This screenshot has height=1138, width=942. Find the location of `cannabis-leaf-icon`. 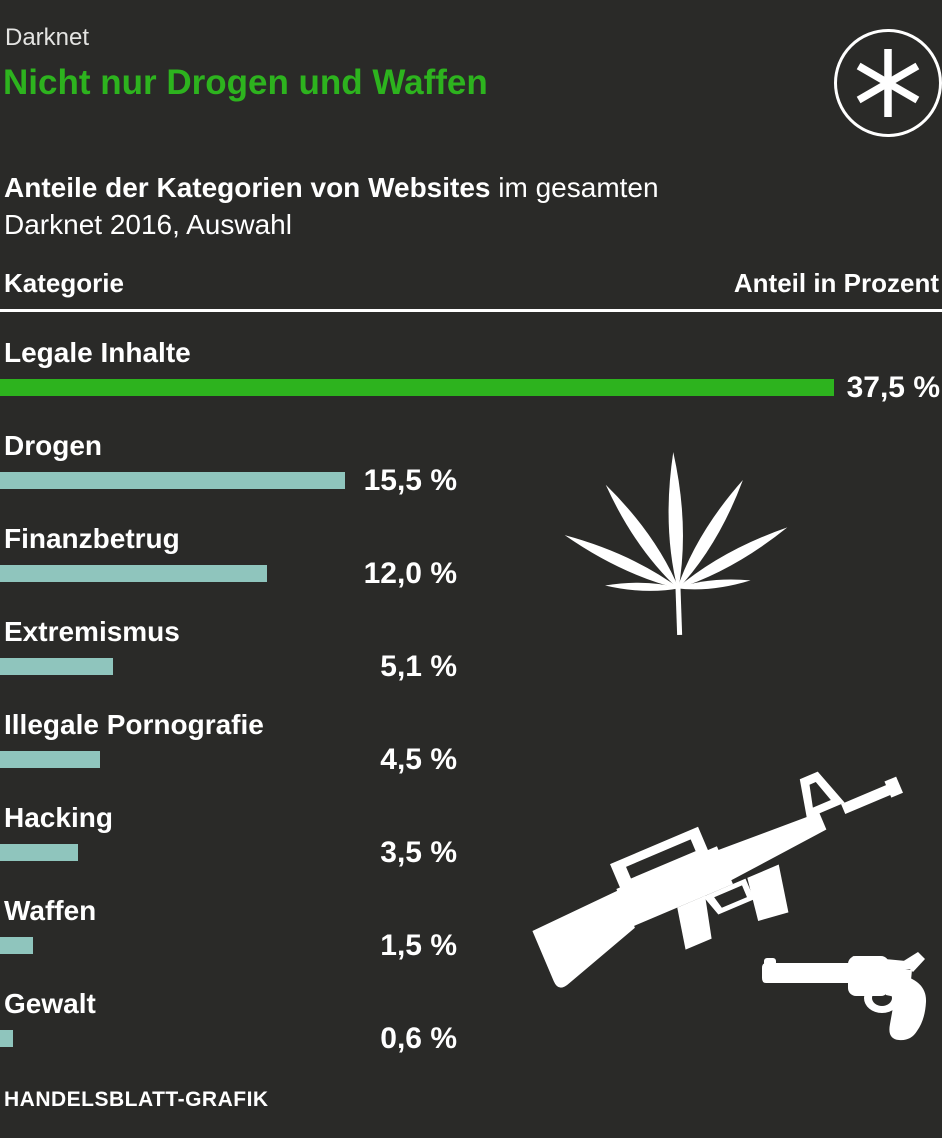

cannabis-leaf-icon is located at coordinates (678, 540).